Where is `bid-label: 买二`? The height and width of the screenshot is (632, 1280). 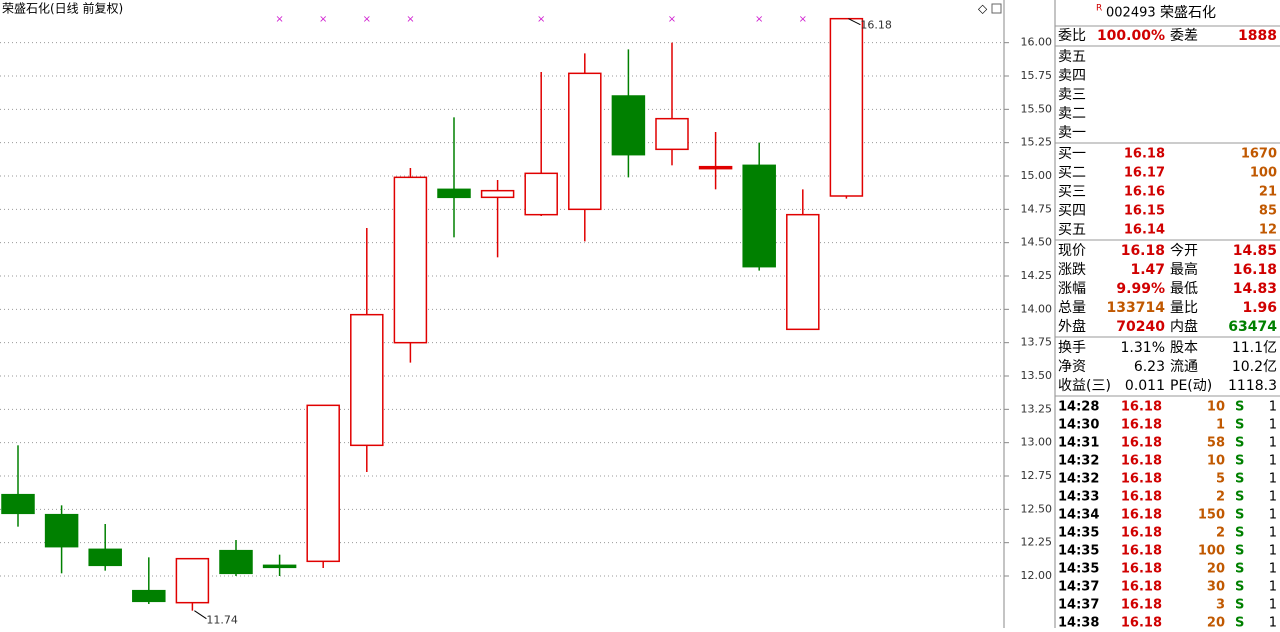 bid-label: 买二 is located at coordinates (1072, 173).